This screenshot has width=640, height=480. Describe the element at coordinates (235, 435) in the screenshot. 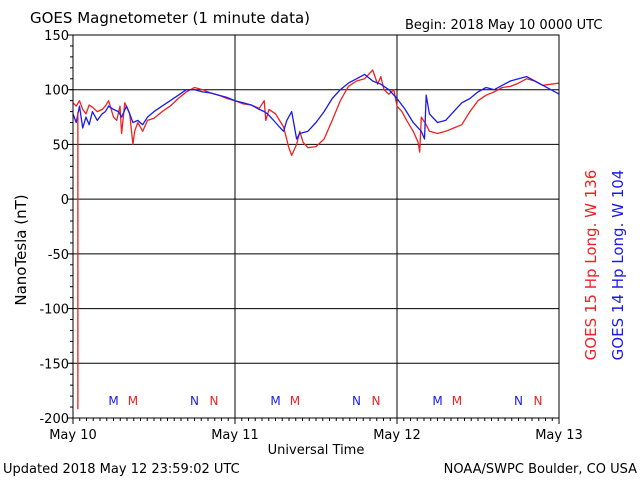

I see `x-tick-label: May 11` at that location.